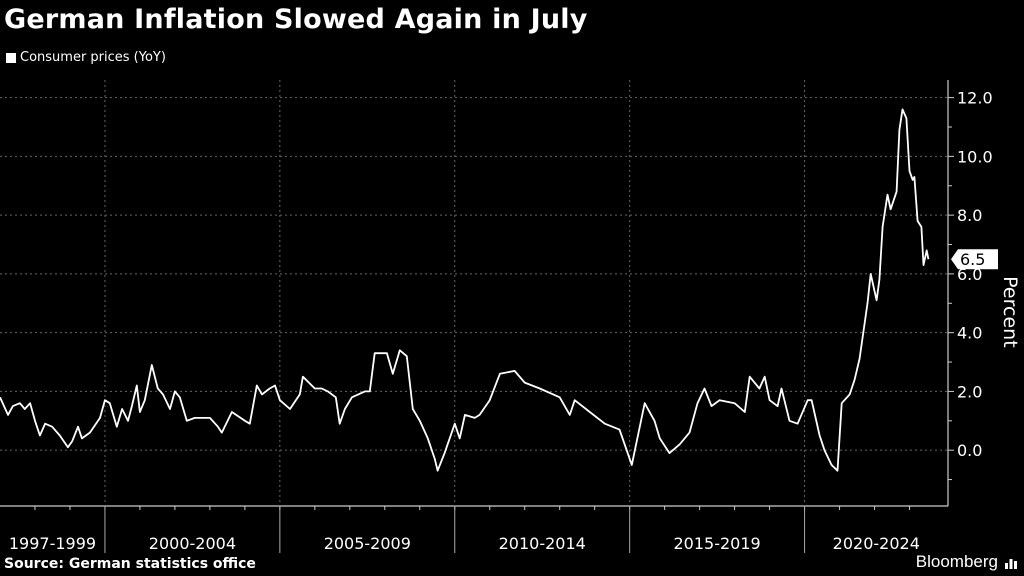  What do you see at coordinates (969, 450) in the screenshot?
I see `y-tick-label: 0.0` at bounding box center [969, 450].